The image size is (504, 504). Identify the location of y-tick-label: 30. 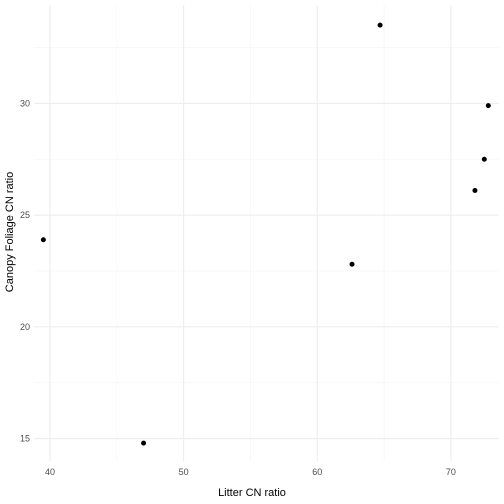
(25, 103).